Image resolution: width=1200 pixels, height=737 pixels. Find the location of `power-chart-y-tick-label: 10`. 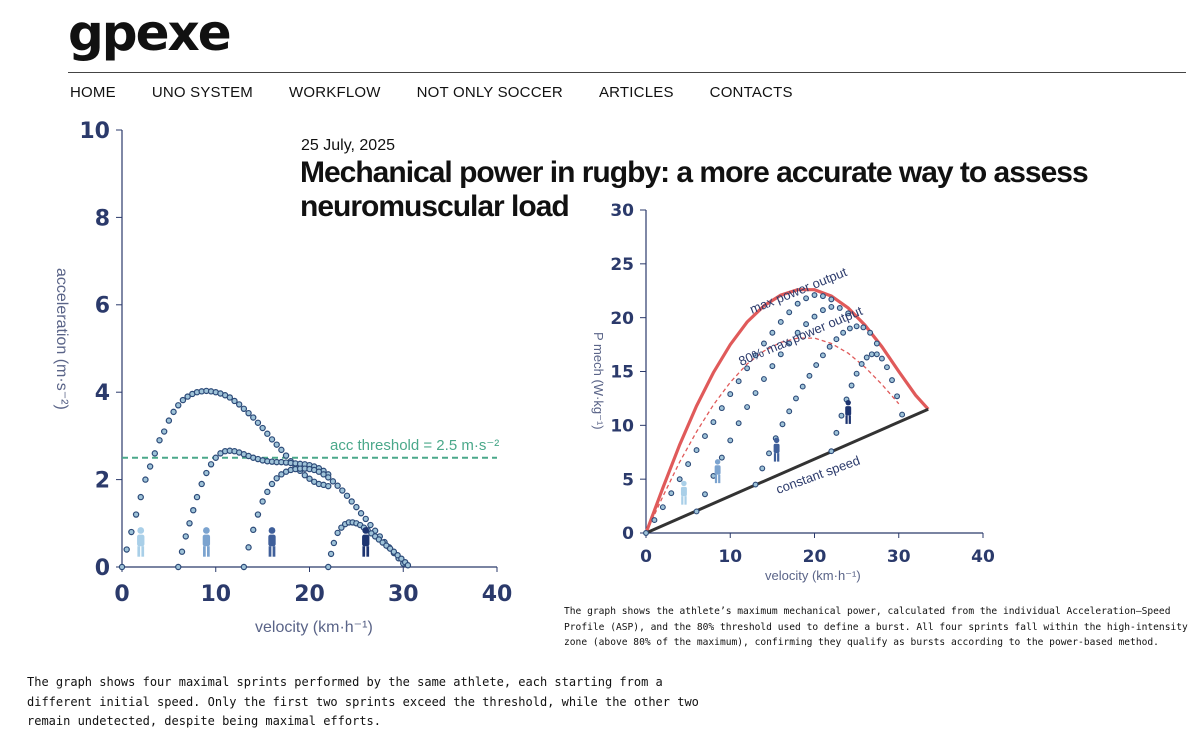

power-chart-y-tick-label: 10 is located at coordinates (622, 426).